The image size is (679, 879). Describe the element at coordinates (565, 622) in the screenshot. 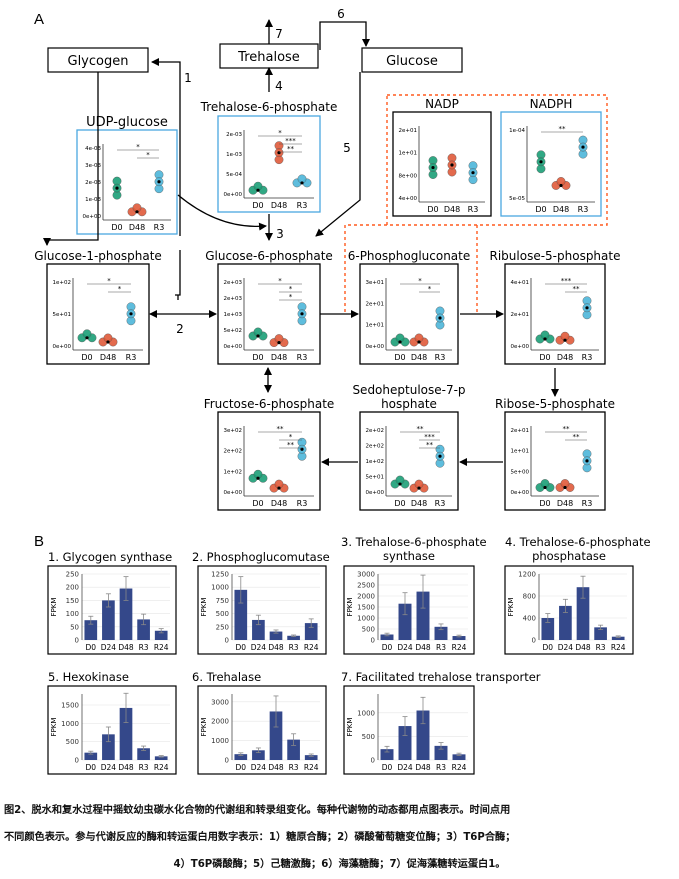

I see `bar-d24` at that location.